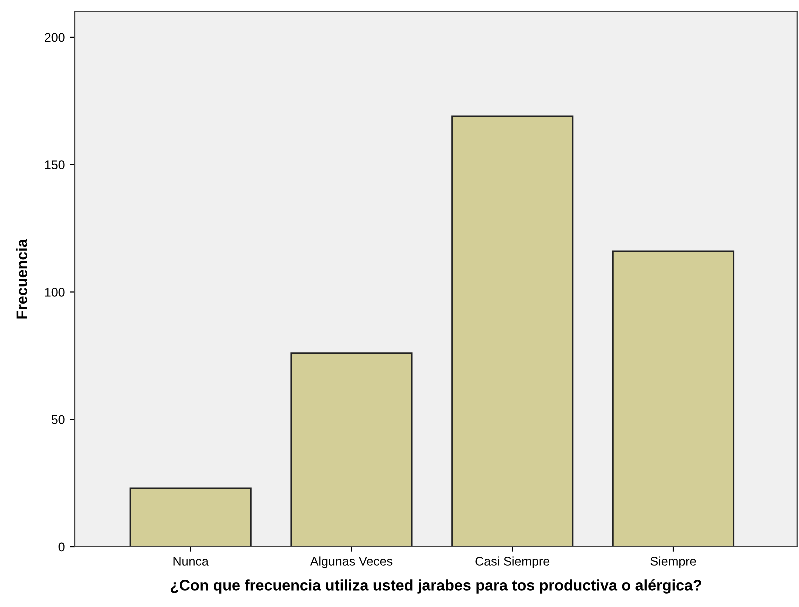 The image size is (799, 607). What do you see at coordinates (58, 419) in the screenshot?
I see `y-tick-label: 50` at bounding box center [58, 419].